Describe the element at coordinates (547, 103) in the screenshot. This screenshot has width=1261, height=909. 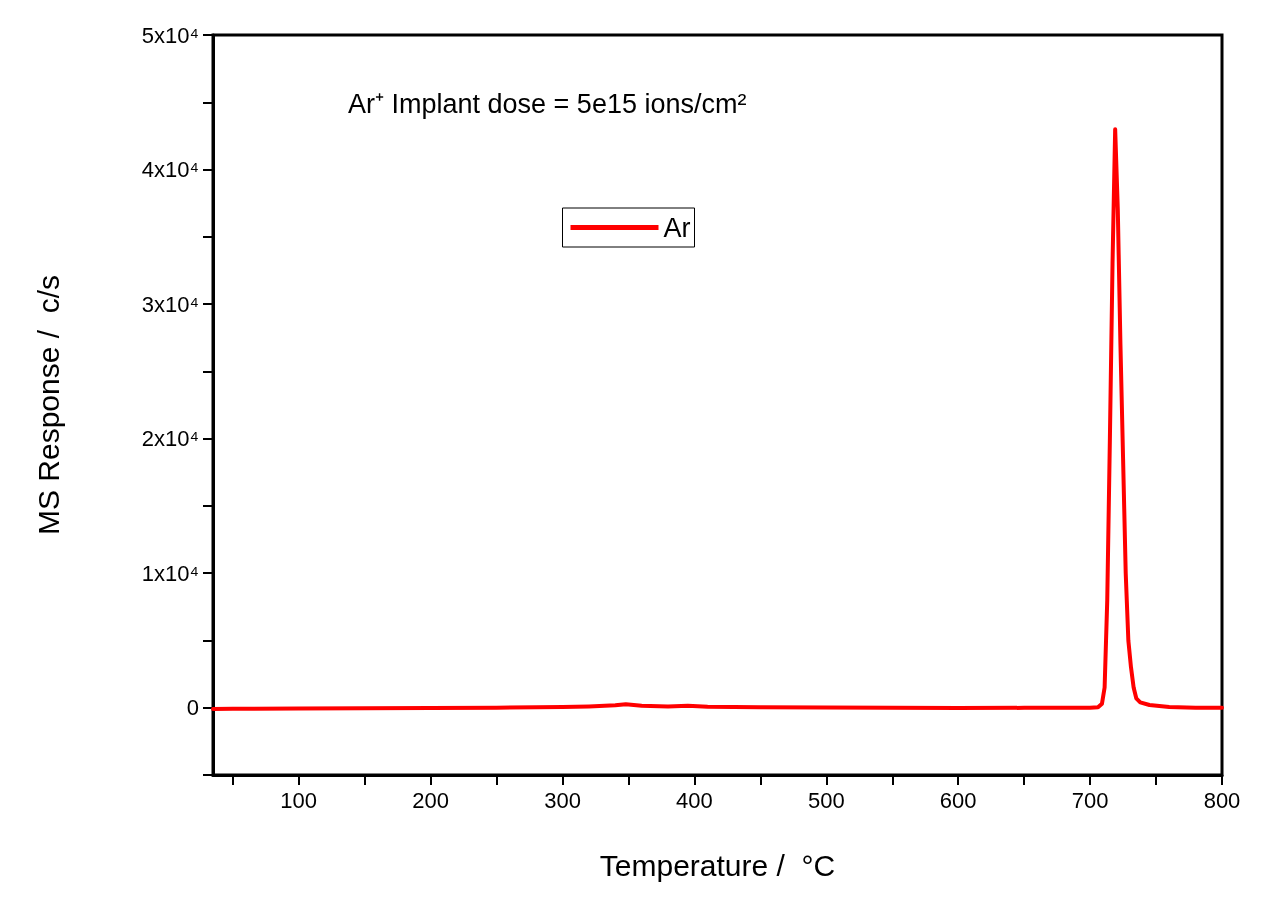
I see `annotation: Ar⁺ Implant dose = 5e15 ions/cm²` at that location.